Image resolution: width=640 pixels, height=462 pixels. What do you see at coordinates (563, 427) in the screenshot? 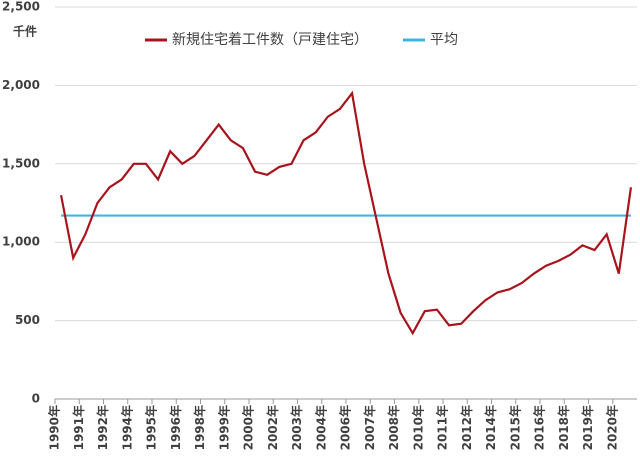
I see `x-tick-label: 2018年` at bounding box center [563, 427].